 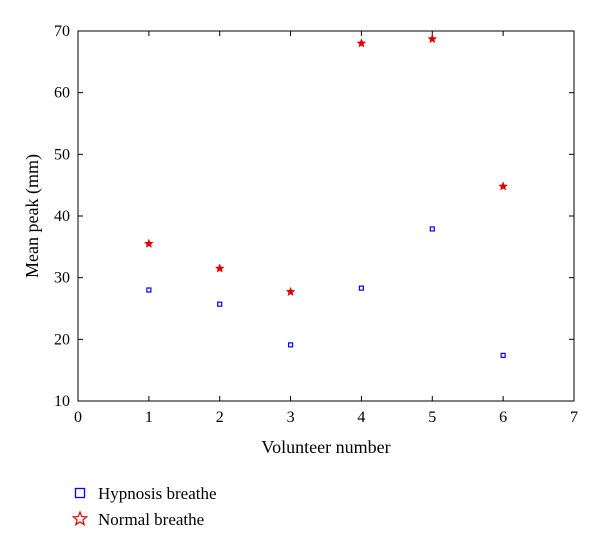 What do you see at coordinates (574, 417) in the screenshot?
I see `x-tick-label: 7` at bounding box center [574, 417].